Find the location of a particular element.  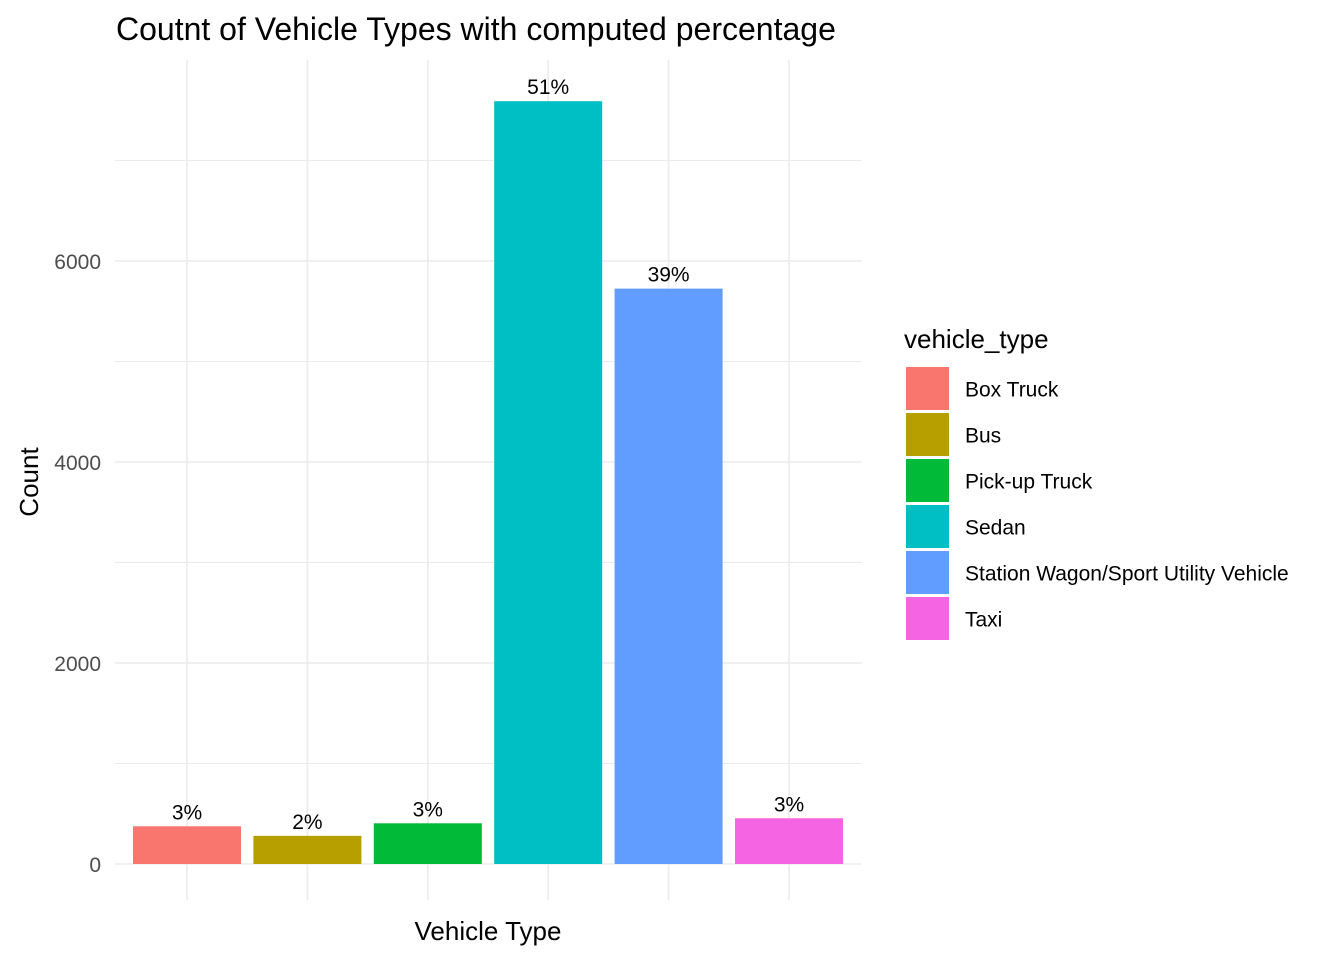

y-tick-label: 4000 is located at coordinates (77, 463).